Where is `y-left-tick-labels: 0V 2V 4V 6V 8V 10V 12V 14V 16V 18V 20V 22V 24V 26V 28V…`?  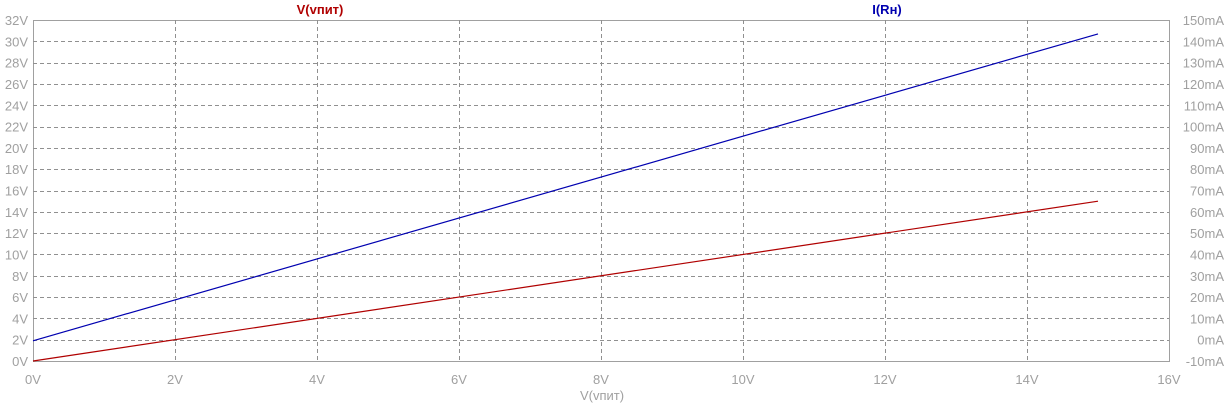
y-left-tick-labels: 0V 2V 4V 6V 8V 10V 12V 14V 16V 18V 20V 22V 24V 26V 28V… is located at coordinates (16, 191).